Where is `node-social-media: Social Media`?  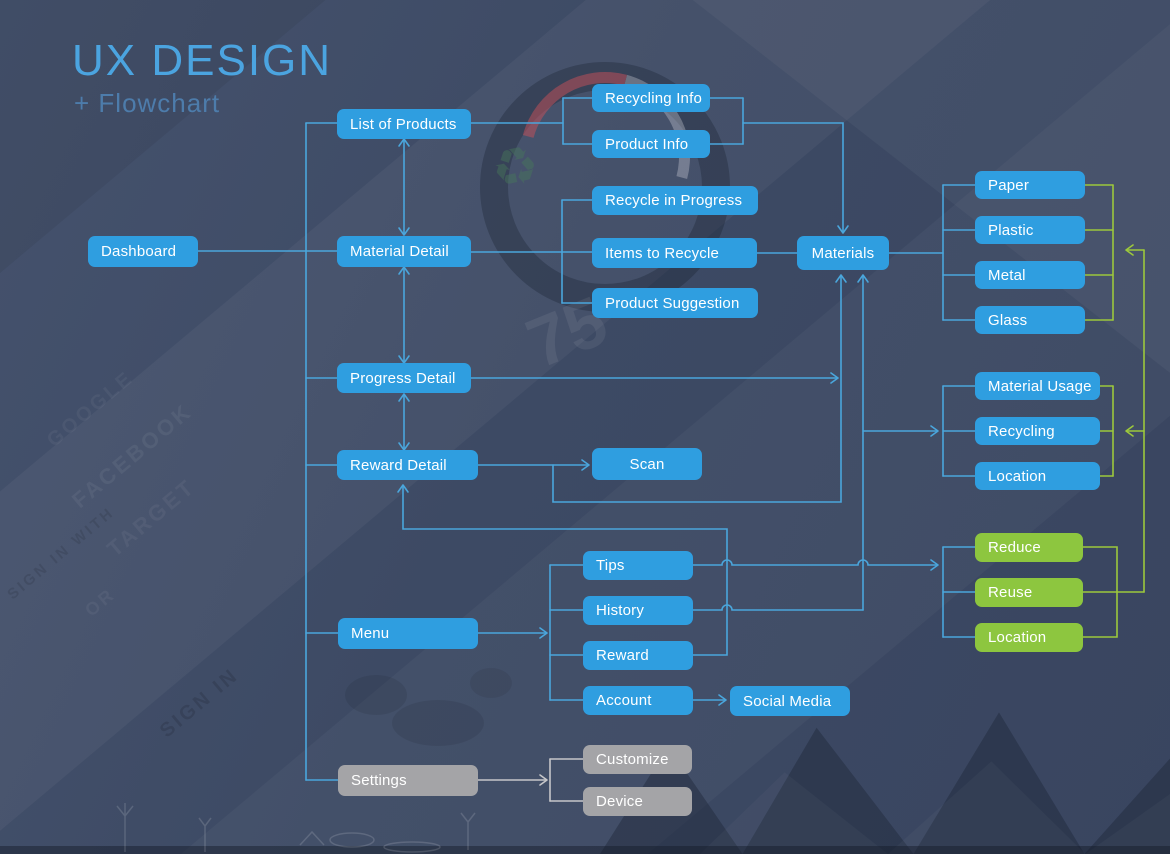 node-social-media: Social Media is located at coordinates (790, 701).